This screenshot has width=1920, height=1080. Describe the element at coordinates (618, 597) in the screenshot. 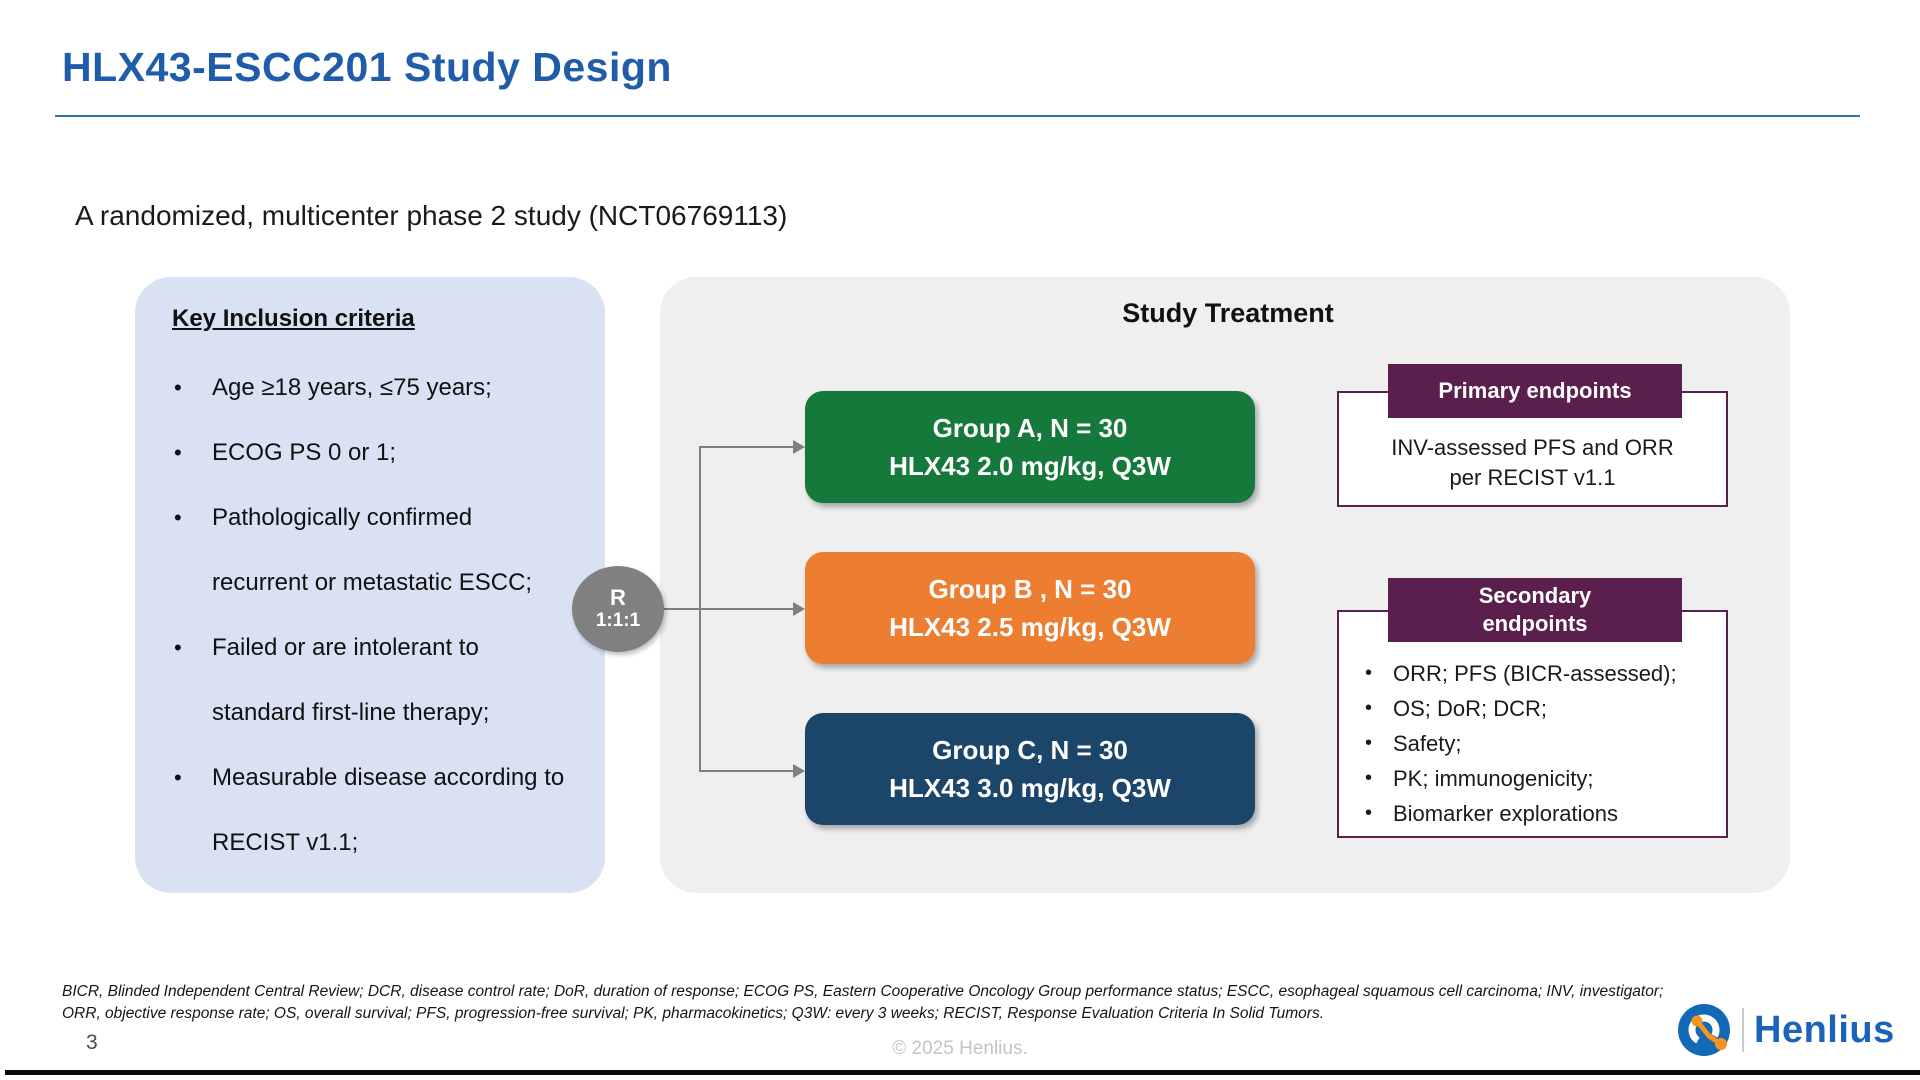

I see `randomization-label: R` at that location.